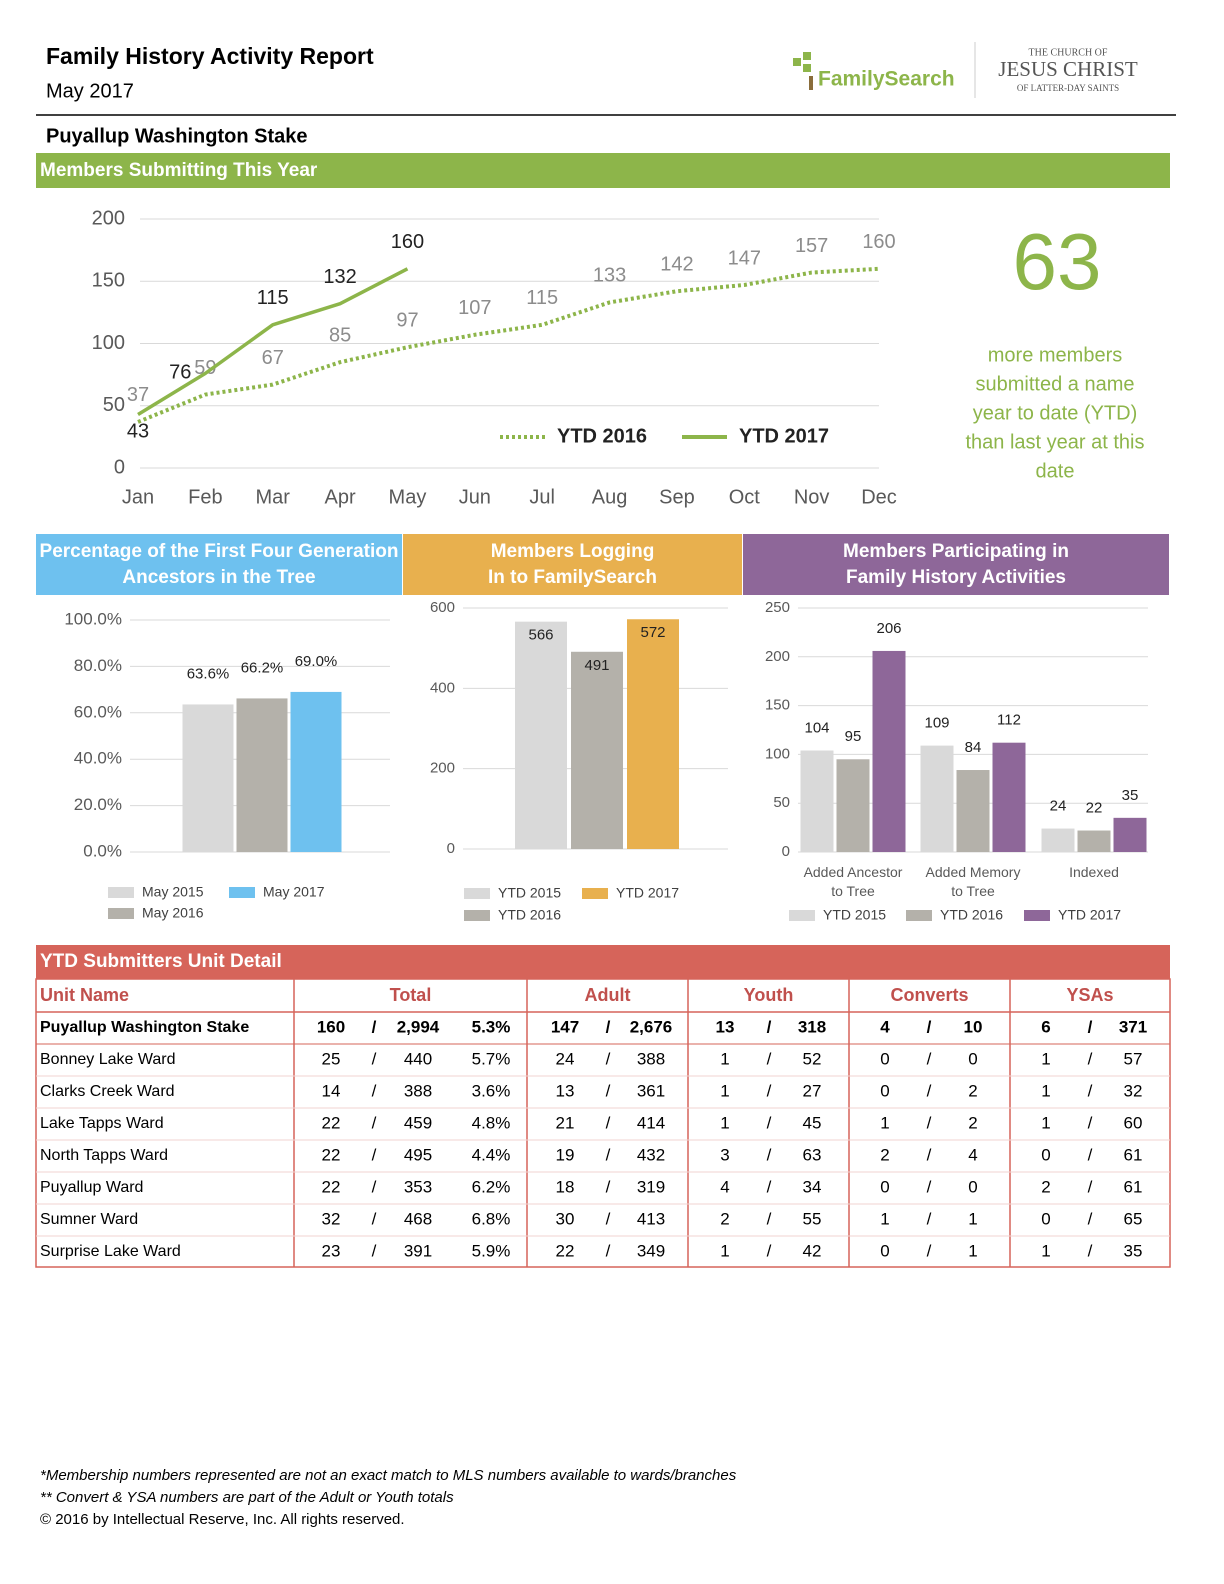 The height and width of the screenshot is (1584, 1224). I want to click on cell: 23, so click(331, 1250).